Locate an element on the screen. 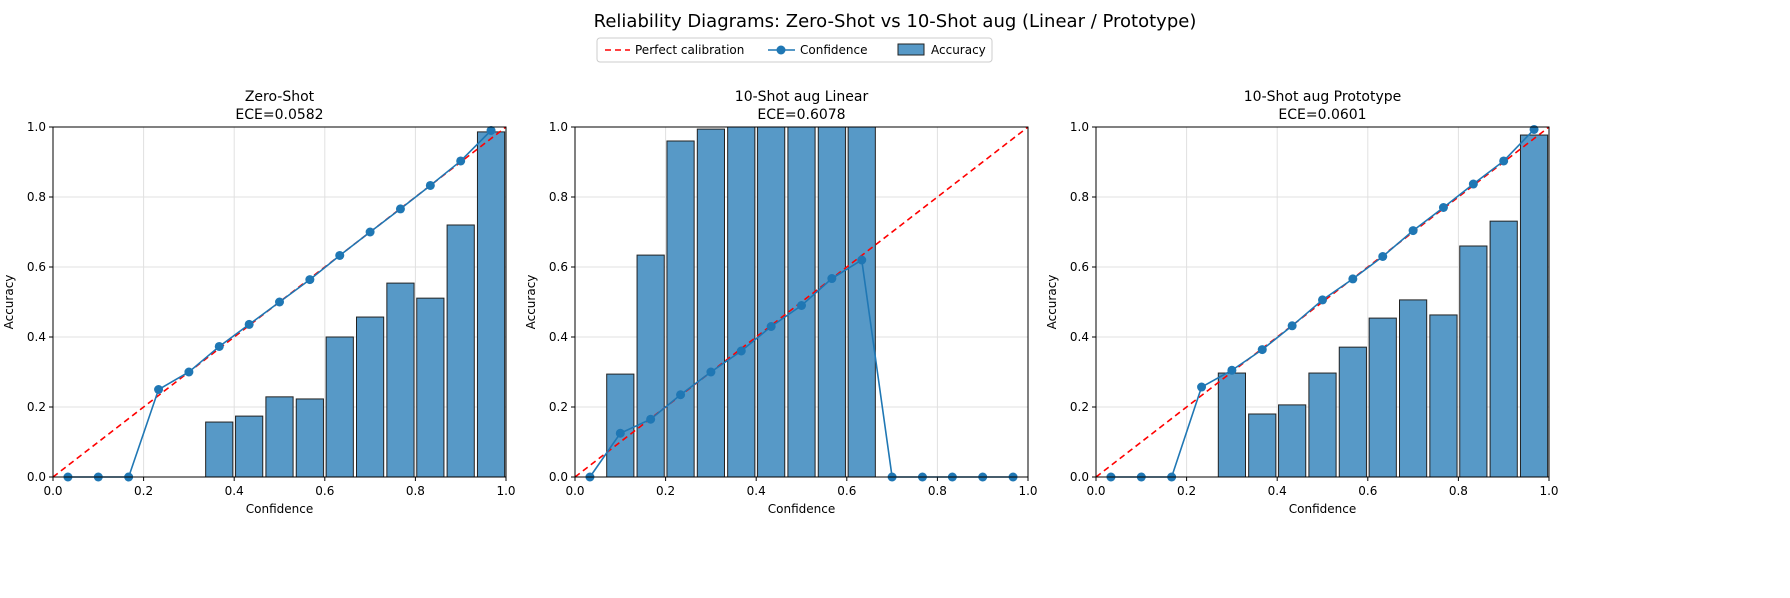 The height and width of the screenshot is (598, 1790). legend-label: Accuracy is located at coordinates (958, 50).